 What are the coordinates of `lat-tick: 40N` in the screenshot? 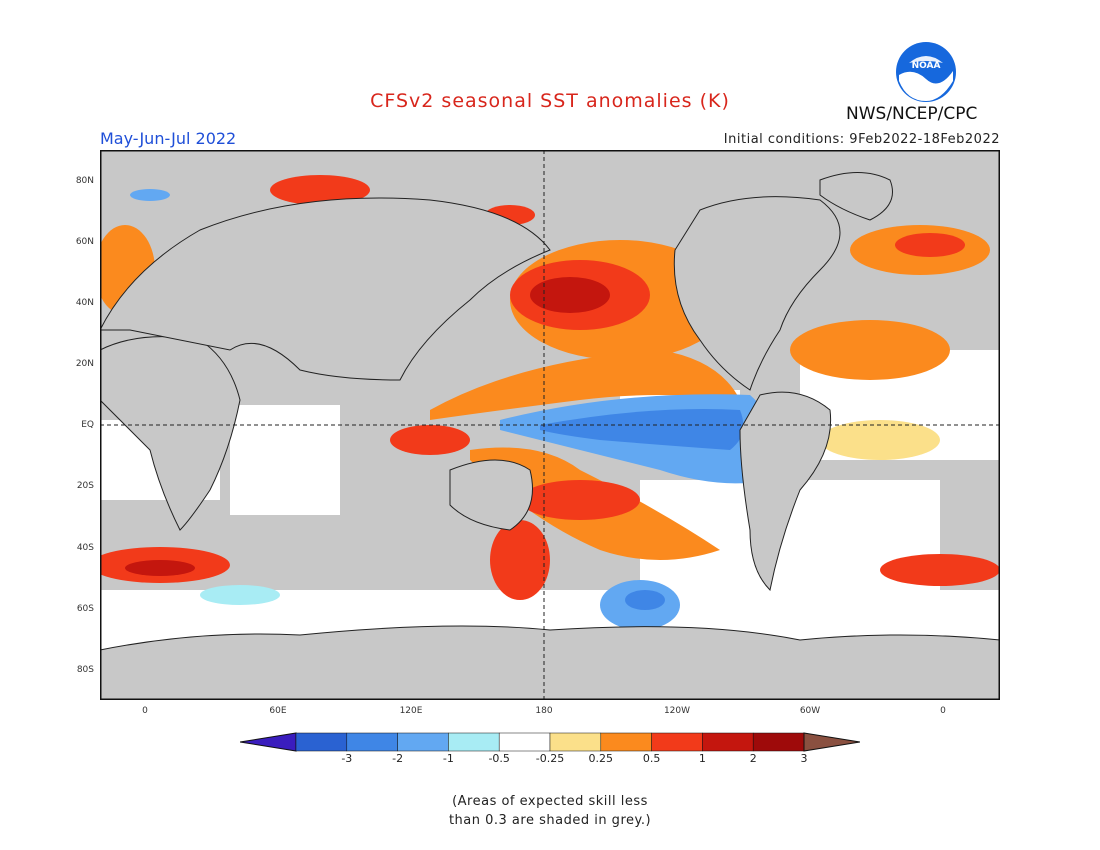 It's located at (84, 303).